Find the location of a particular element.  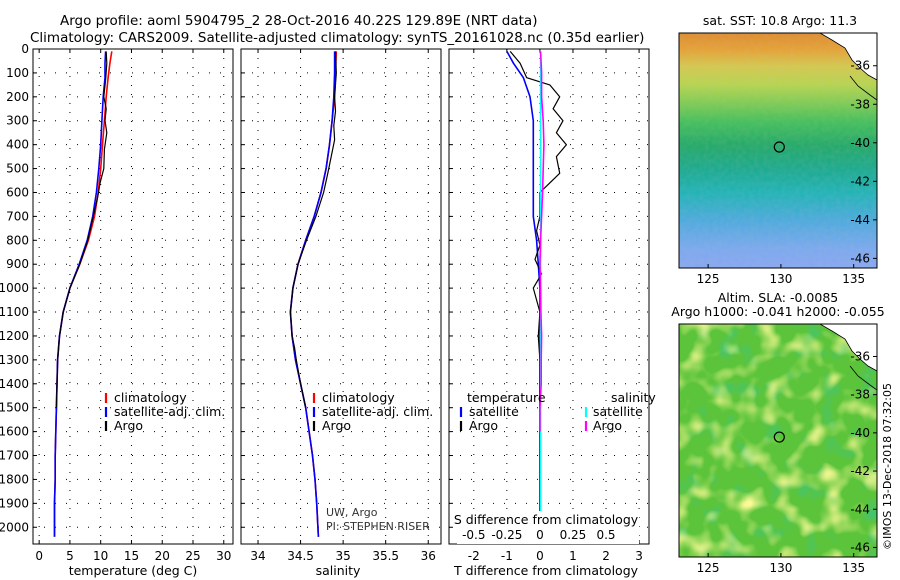

x-tick-label: 2 is located at coordinates (606, 556).